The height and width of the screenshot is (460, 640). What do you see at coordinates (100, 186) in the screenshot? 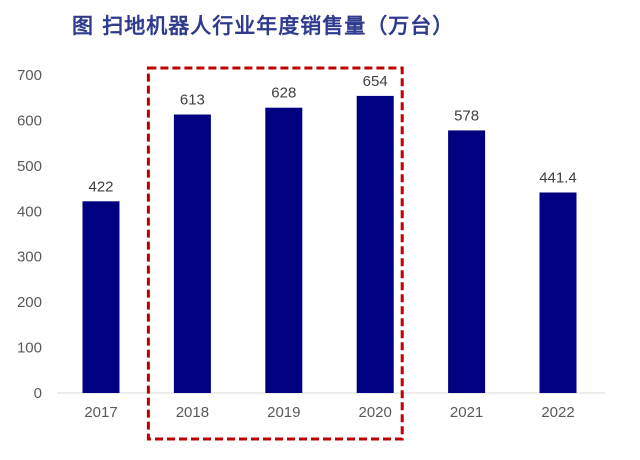
I see `data-label: 422` at bounding box center [100, 186].